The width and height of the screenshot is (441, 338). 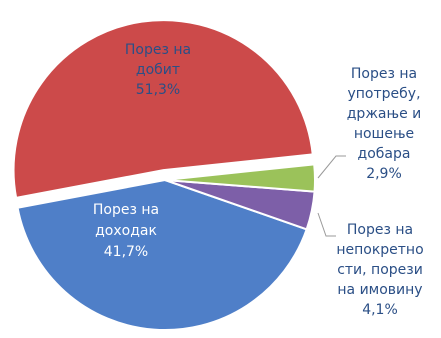 I want to click on slice-label-line: добара, so click(x=384, y=154).